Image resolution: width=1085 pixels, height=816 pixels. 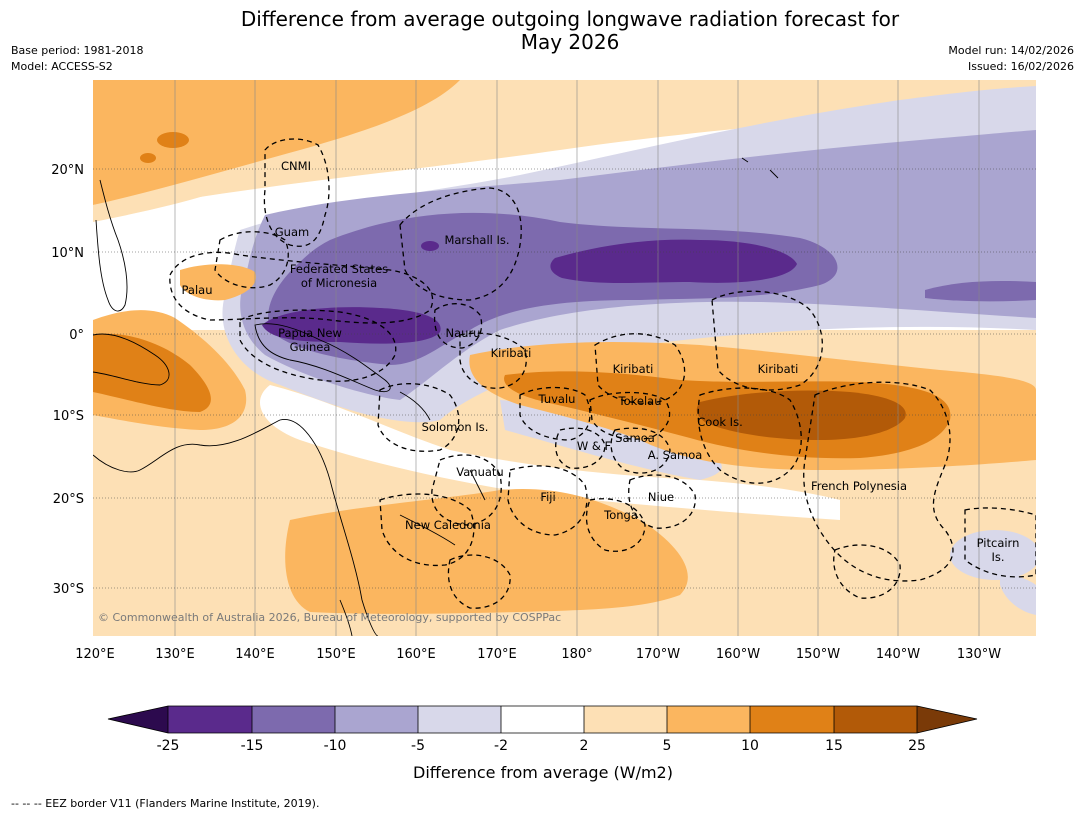 What do you see at coordinates (620, 515) in the screenshot?
I see `label-tonga: Tonga` at bounding box center [620, 515].